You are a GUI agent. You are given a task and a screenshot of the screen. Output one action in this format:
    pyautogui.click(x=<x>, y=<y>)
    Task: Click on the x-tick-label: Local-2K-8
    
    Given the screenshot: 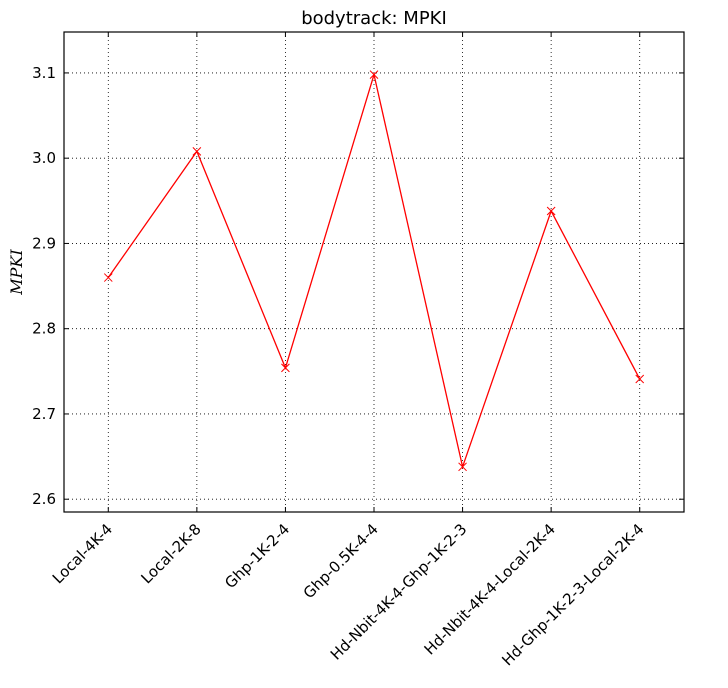 What is the action you would take?
    pyautogui.click(x=170, y=553)
    